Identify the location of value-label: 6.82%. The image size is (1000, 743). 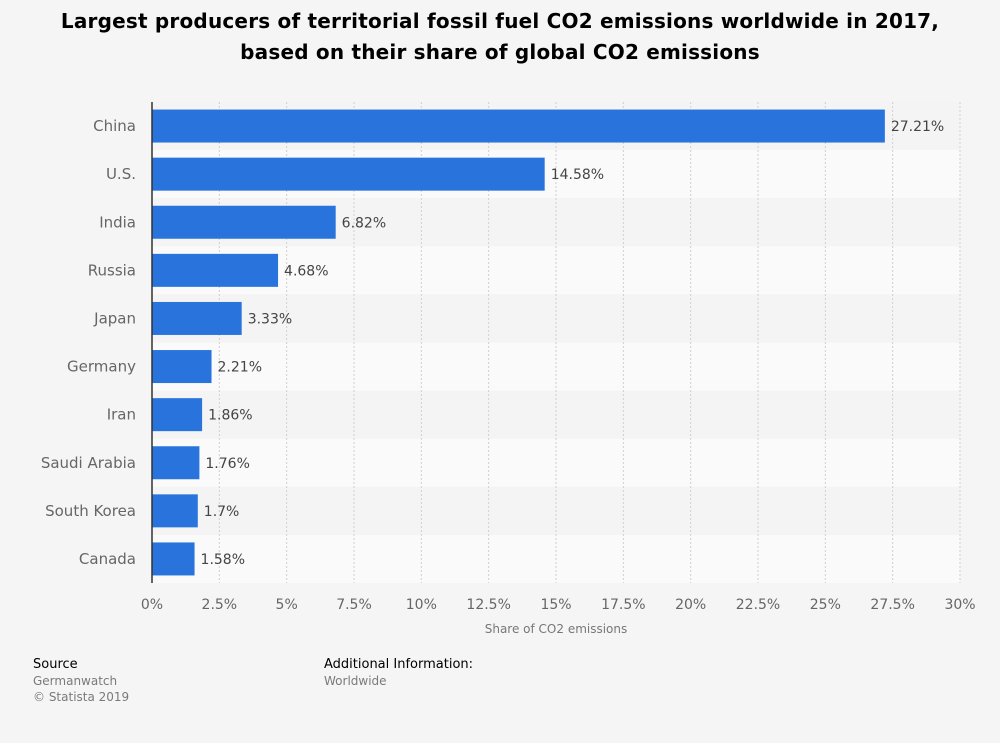
(364, 223).